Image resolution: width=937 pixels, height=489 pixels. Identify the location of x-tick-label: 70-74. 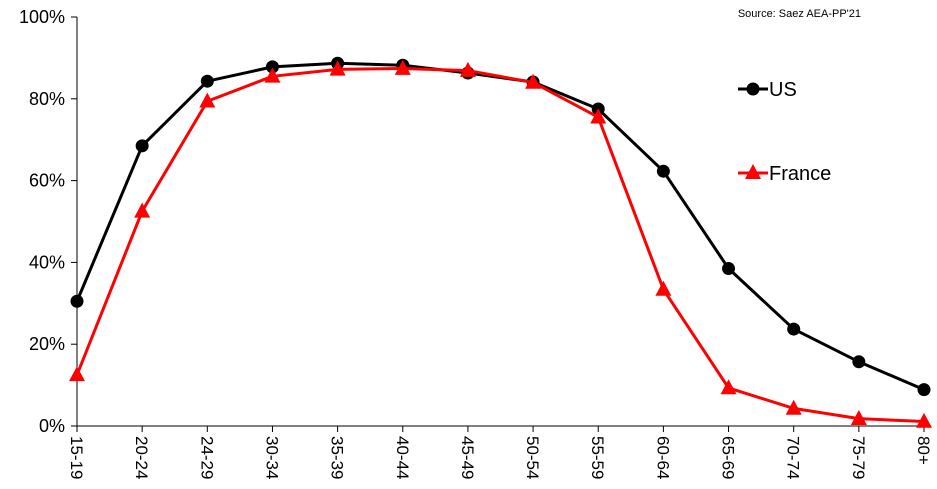
(793, 457).